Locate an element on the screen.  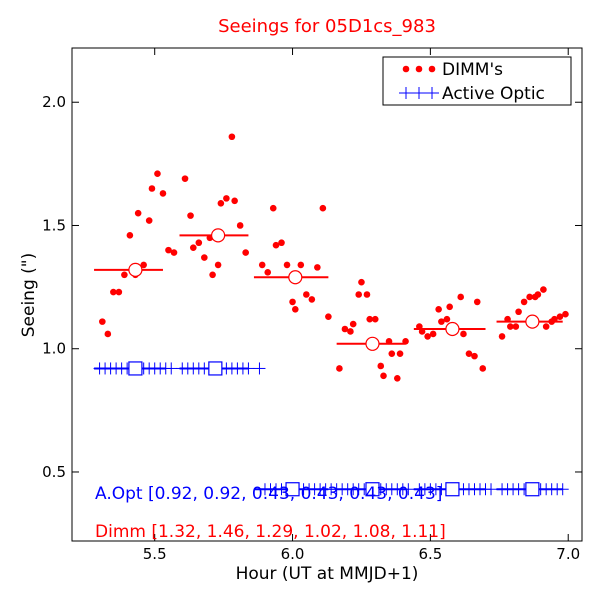
y-tick-label: 1.0 is located at coordinates (54, 349).